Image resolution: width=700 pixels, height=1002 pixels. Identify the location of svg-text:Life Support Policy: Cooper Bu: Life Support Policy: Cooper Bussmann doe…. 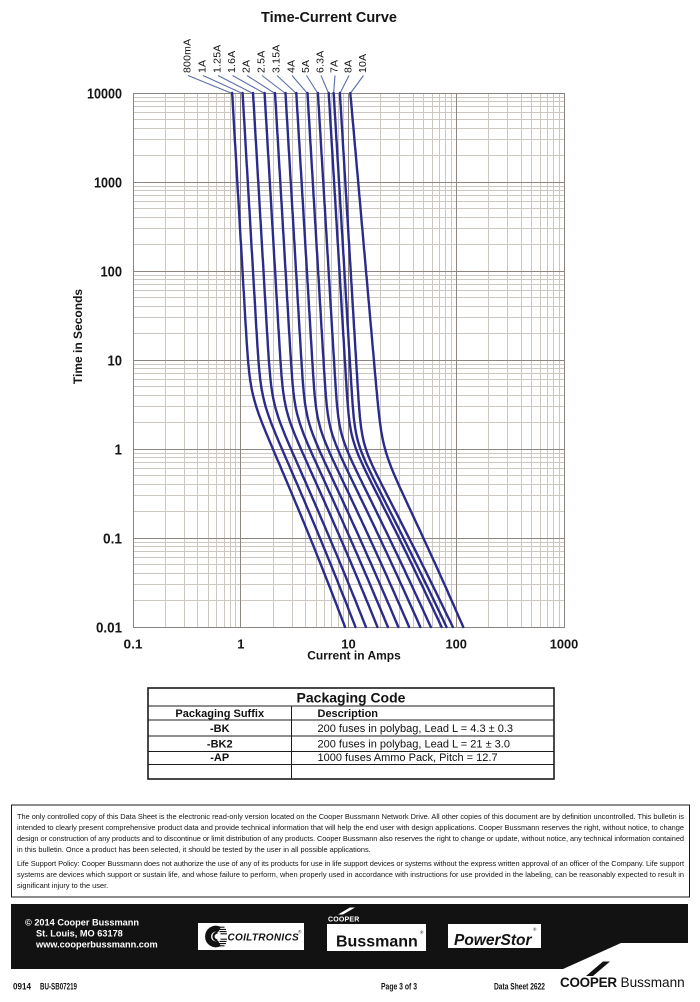
(350, 863).